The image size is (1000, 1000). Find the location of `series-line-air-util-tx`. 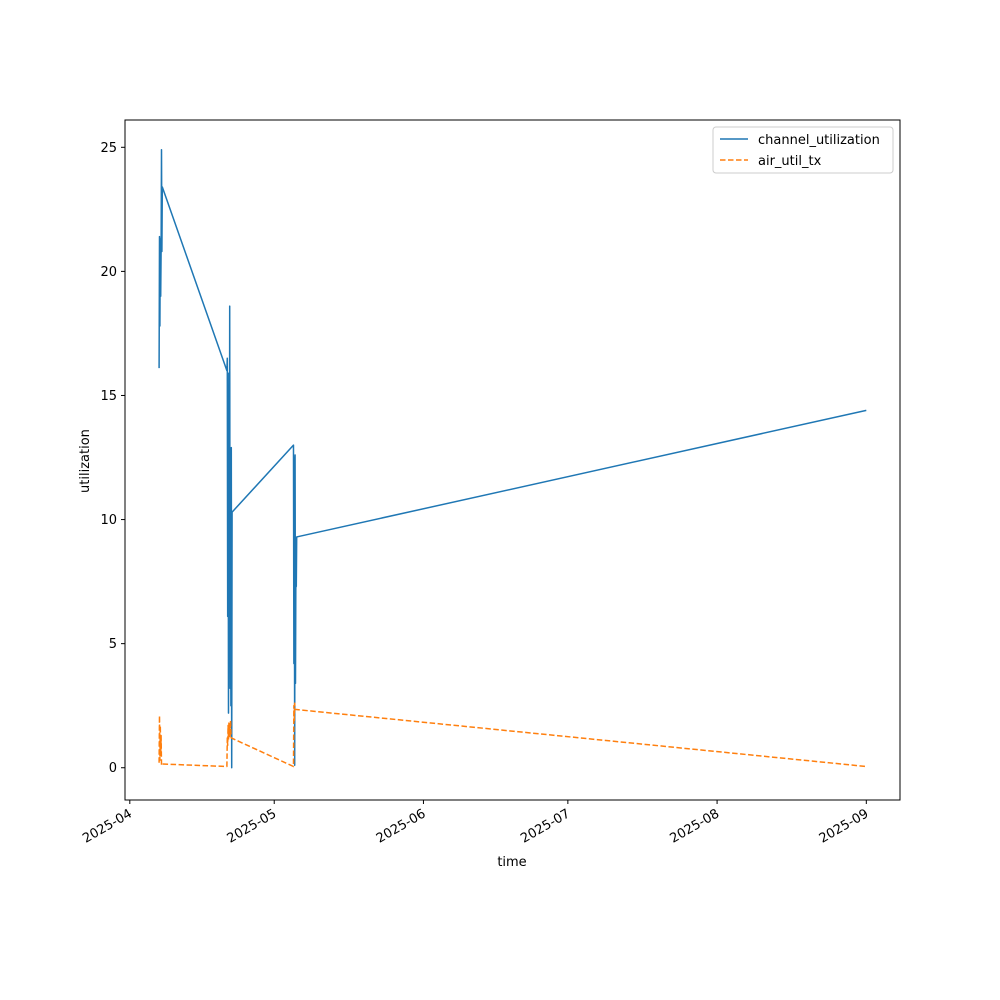

series-line-air-util-tx is located at coordinates (512, 735).